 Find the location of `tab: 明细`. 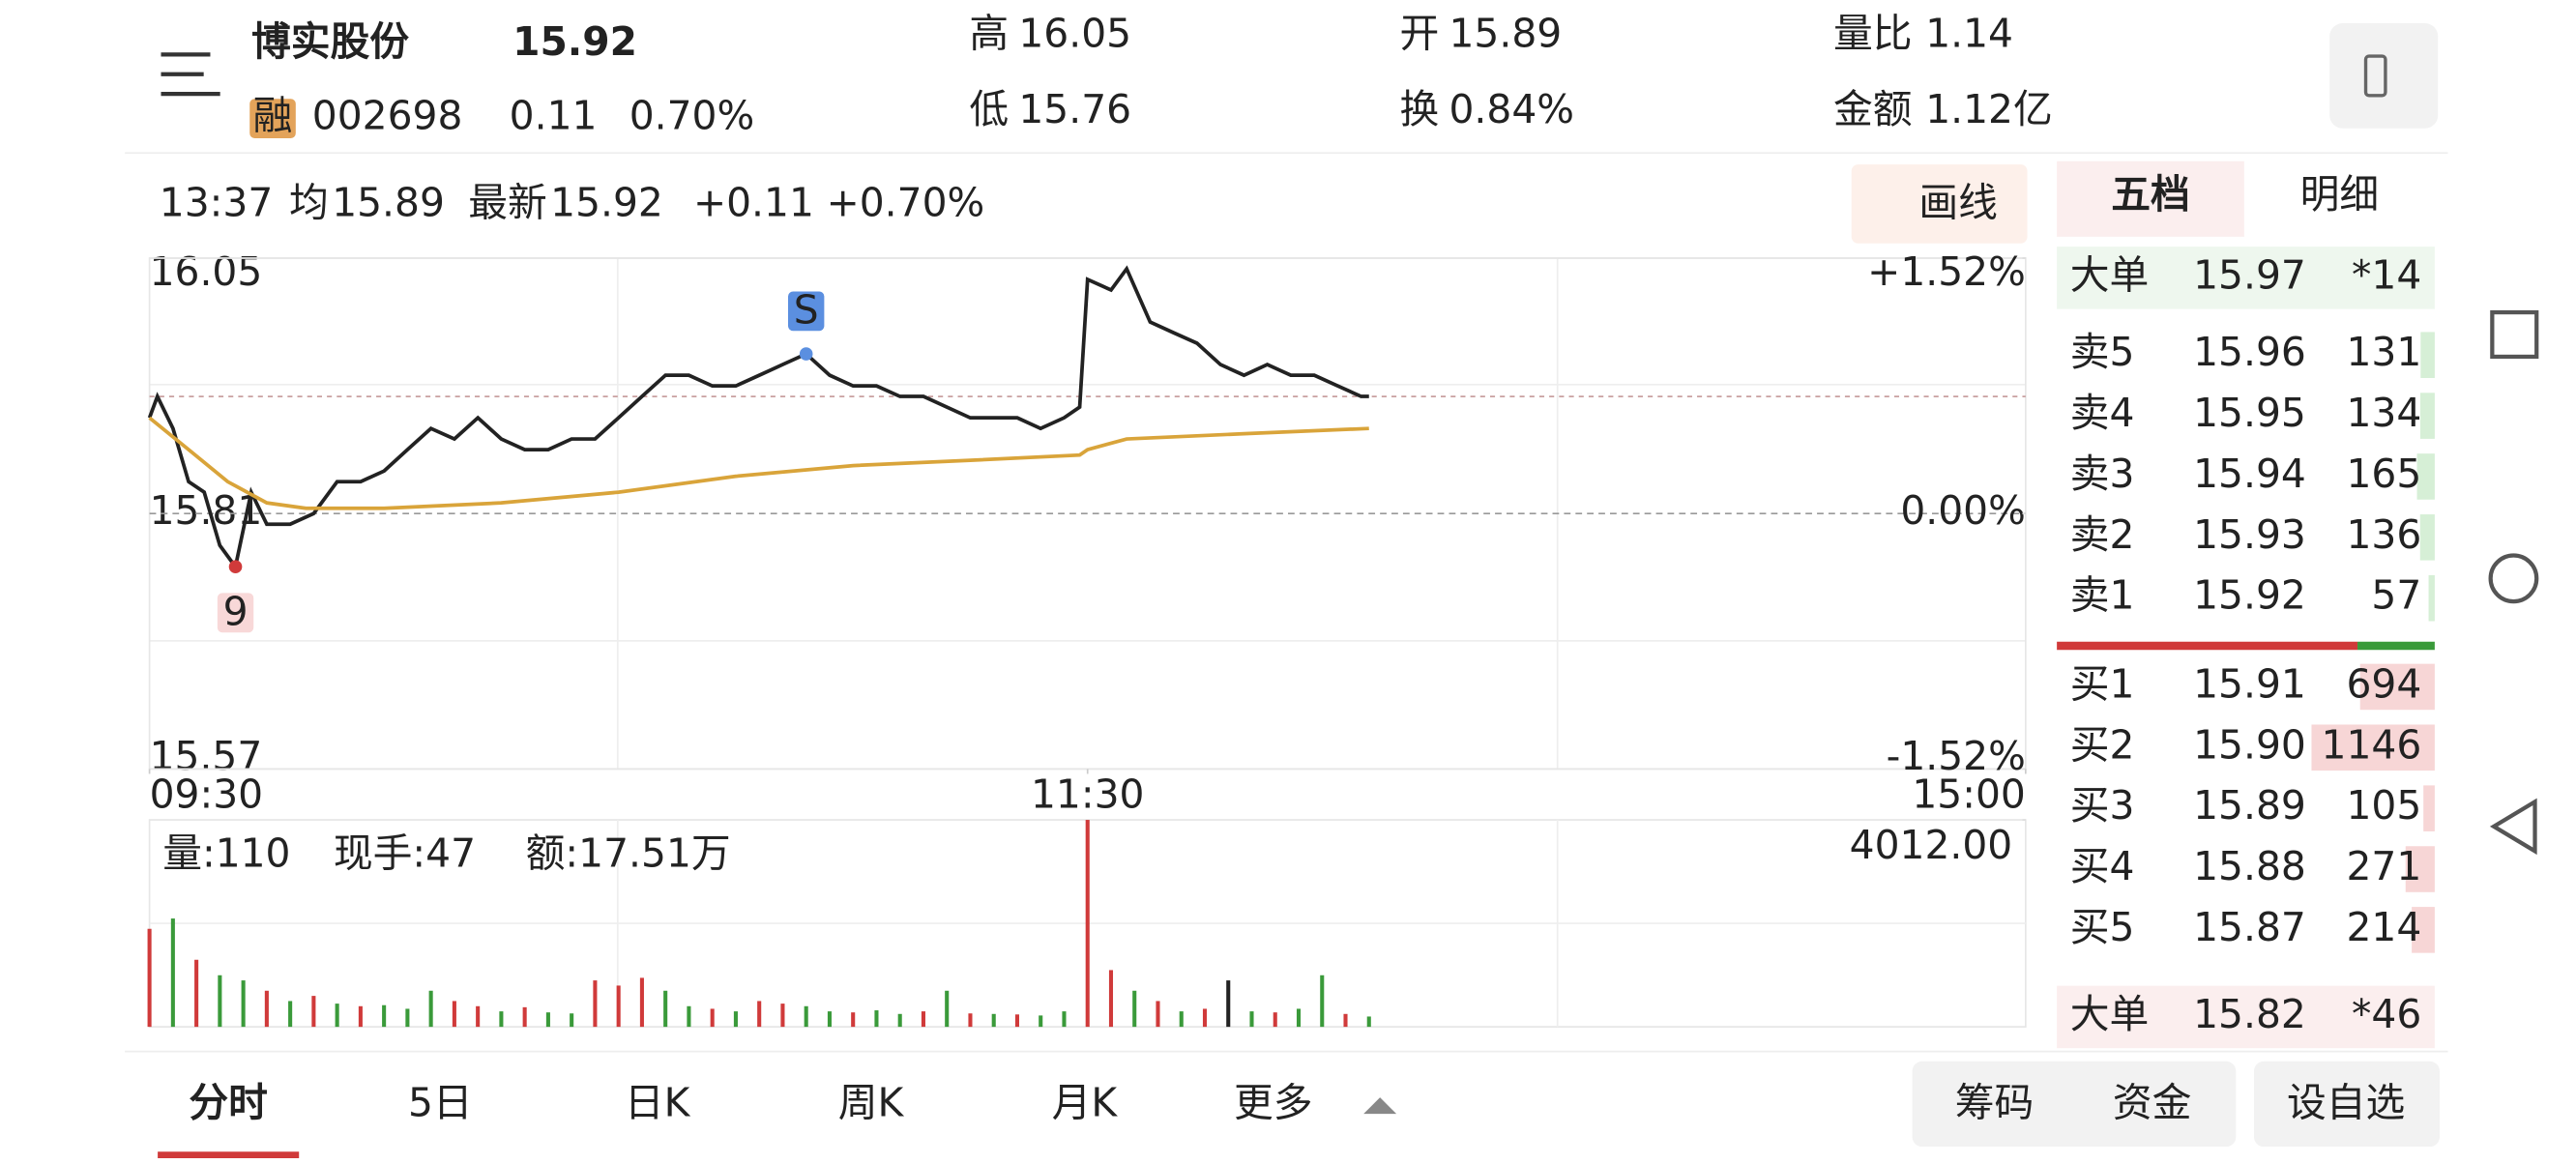

tab: 明细 is located at coordinates (2340, 195).